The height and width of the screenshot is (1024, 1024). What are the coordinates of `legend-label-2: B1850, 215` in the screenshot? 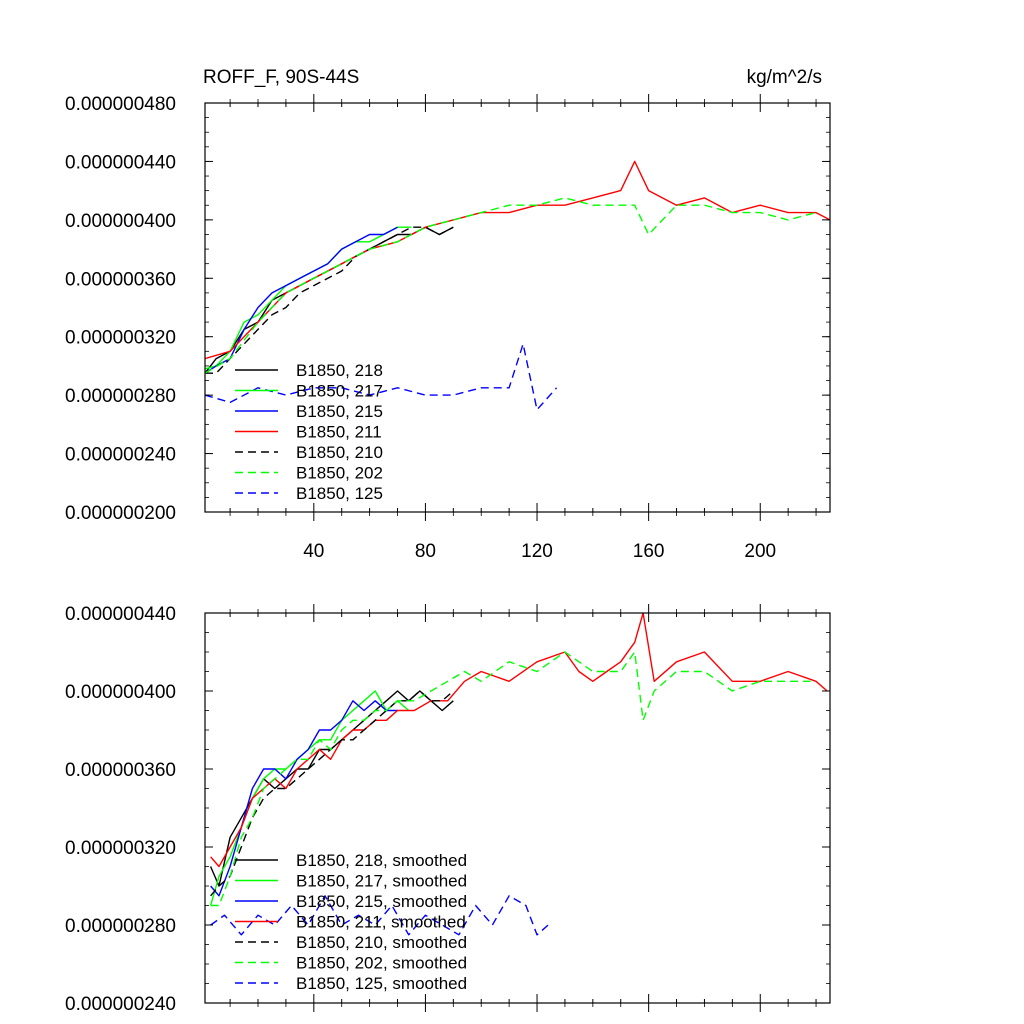 It's located at (339, 411).